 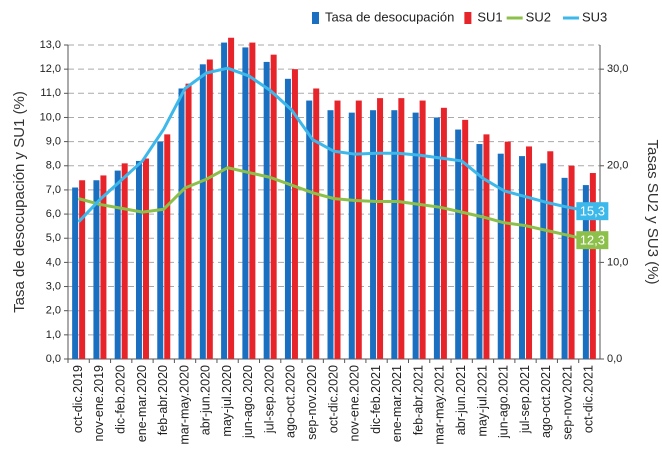 What do you see at coordinates (594, 16) in the screenshot?
I see `legend-label: SU3` at bounding box center [594, 16].